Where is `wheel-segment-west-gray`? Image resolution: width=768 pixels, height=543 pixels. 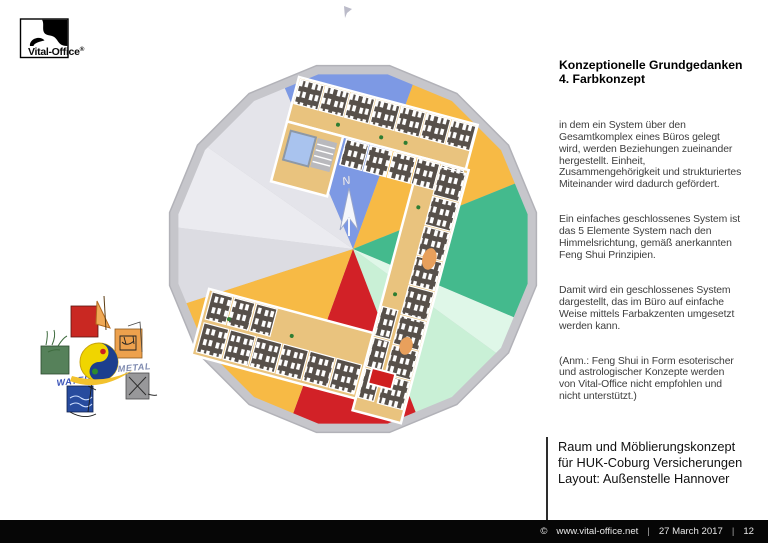 wheel-segment-west-gray is located at coordinates (265, 265).